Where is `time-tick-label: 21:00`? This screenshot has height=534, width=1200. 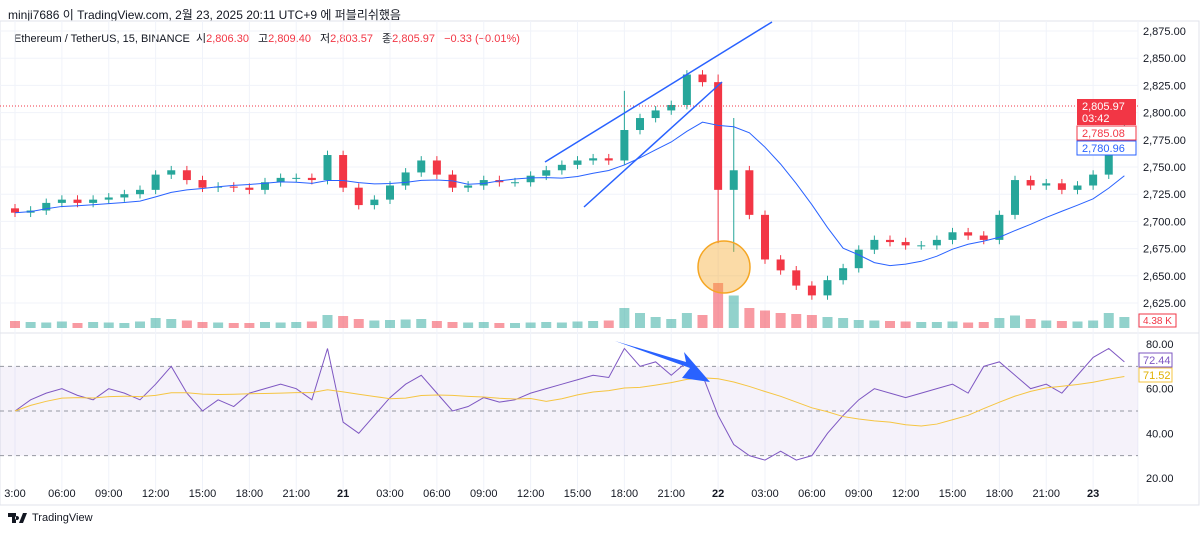 time-tick-label: 21:00 is located at coordinates (1046, 494).